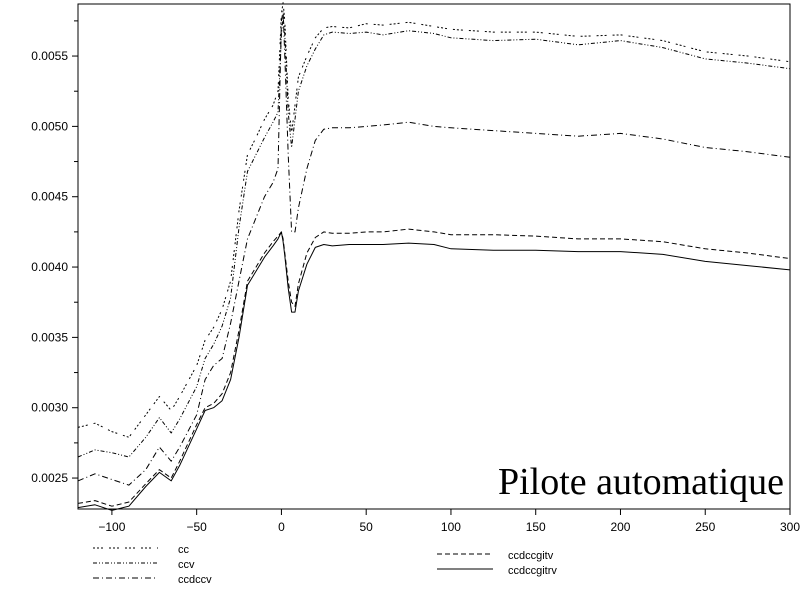 This screenshot has height=597, width=803. I want to click on x-tick-label: 150, so click(536, 527).